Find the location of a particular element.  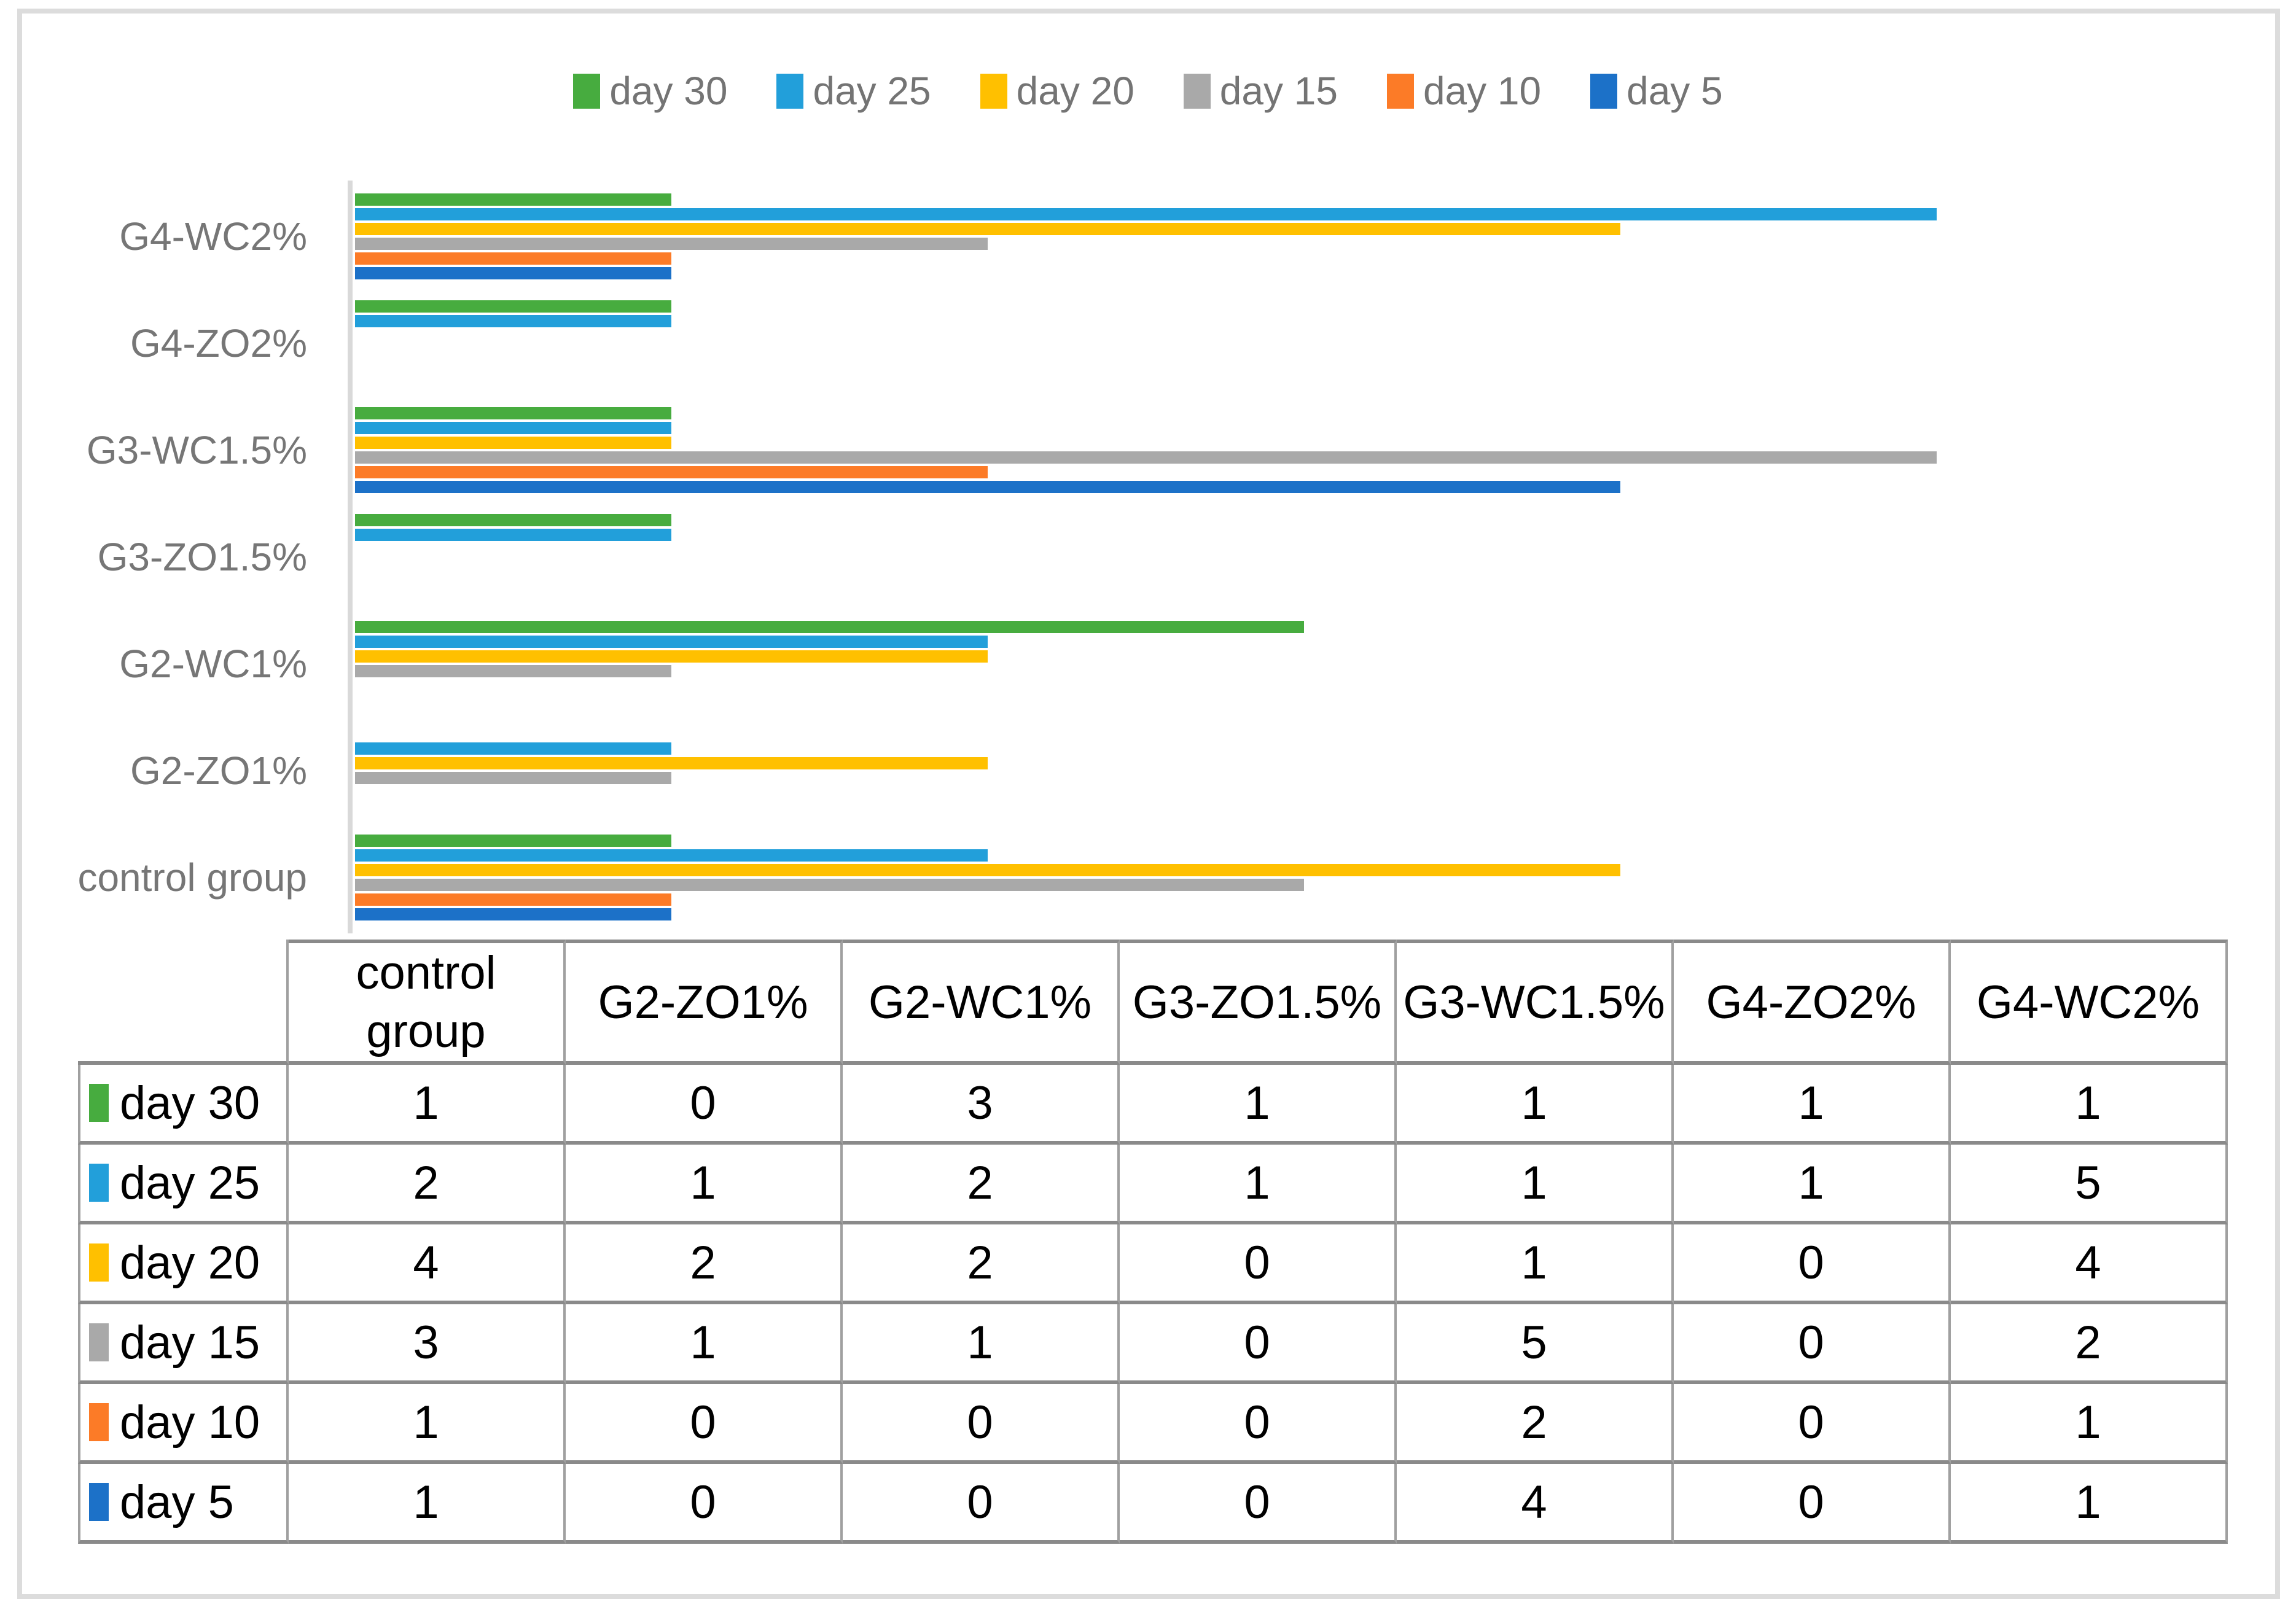

bar-day-30-G3-WC1.5- is located at coordinates (513, 413).